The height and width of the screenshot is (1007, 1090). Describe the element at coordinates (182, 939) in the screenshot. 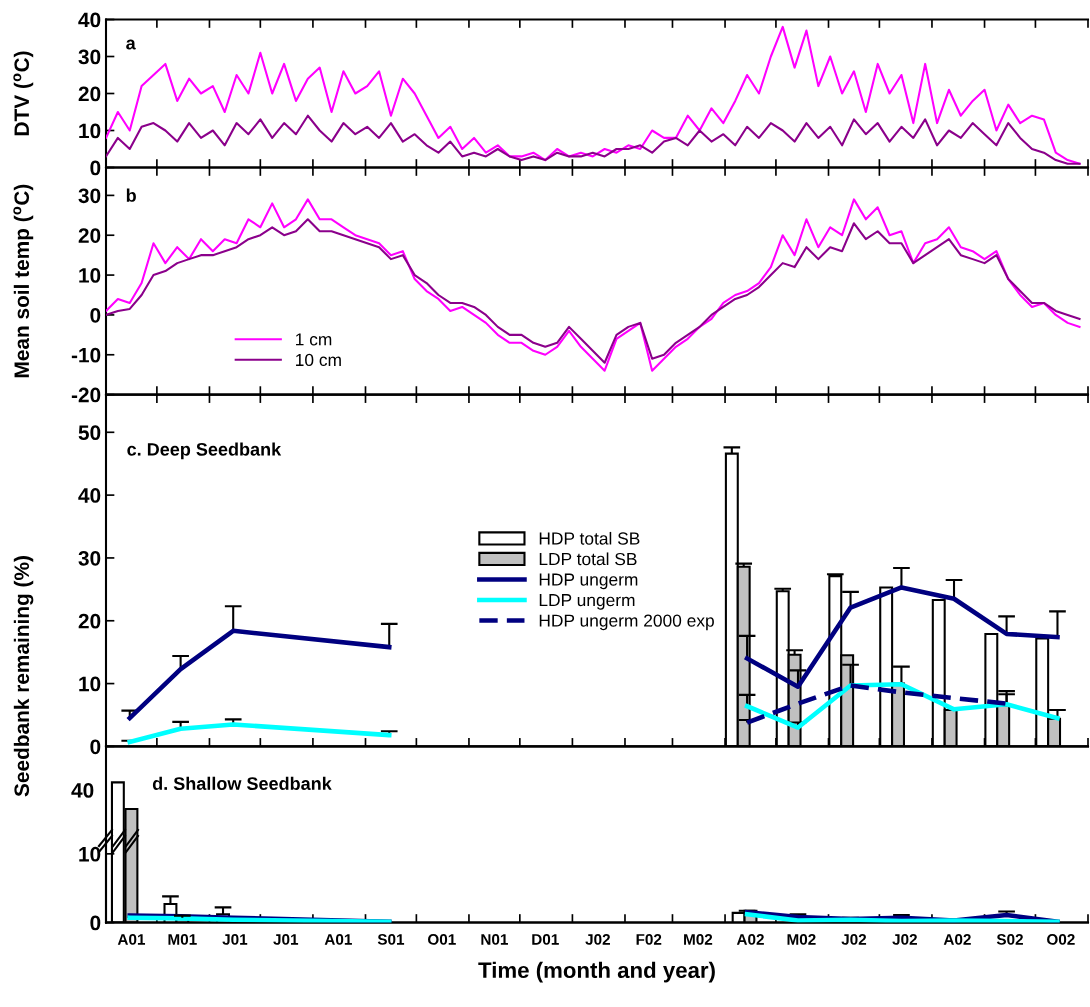

I see `x-tick-label: M01` at that location.